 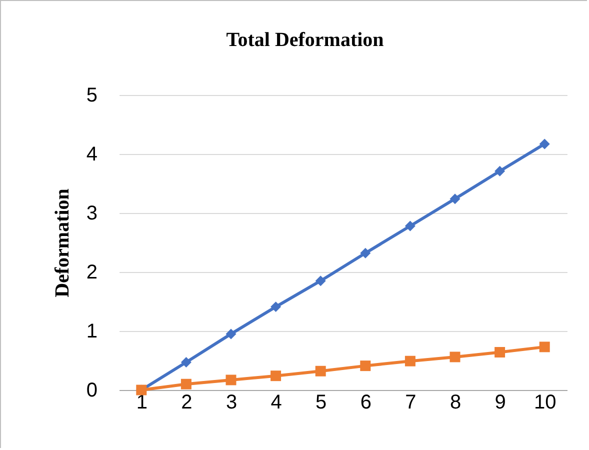 What do you see at coordinates (92, 331) in the screenshot?
I see `y-tick-label: 1` at bounding box center [92, 331].